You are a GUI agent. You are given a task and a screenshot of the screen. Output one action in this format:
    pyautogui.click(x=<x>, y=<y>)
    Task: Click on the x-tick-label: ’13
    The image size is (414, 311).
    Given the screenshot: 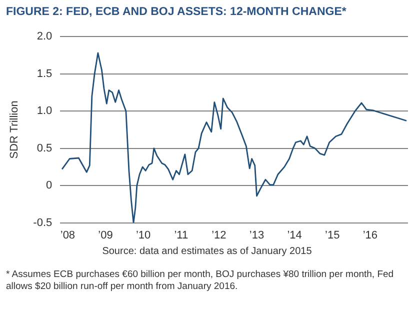 What is the action you would take?
    pyautogui.click(x=256, y=235)
    